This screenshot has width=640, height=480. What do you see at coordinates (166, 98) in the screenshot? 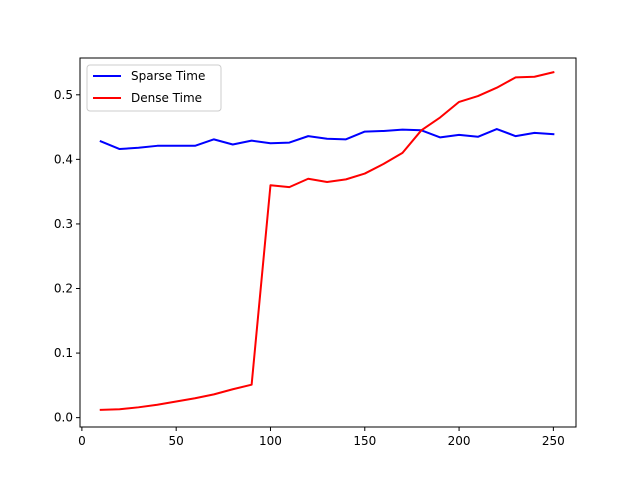
I see `legend-label: Dense Time` at bounding box center [166, 98].